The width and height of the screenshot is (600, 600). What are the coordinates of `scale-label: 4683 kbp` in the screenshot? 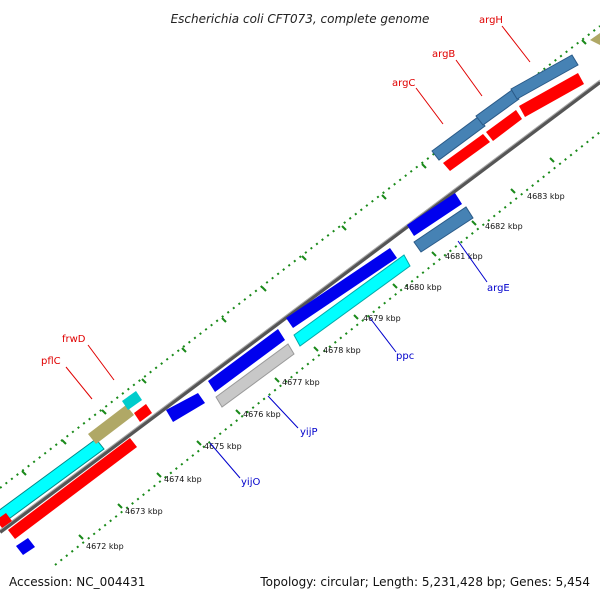 It's located at (546, 196).